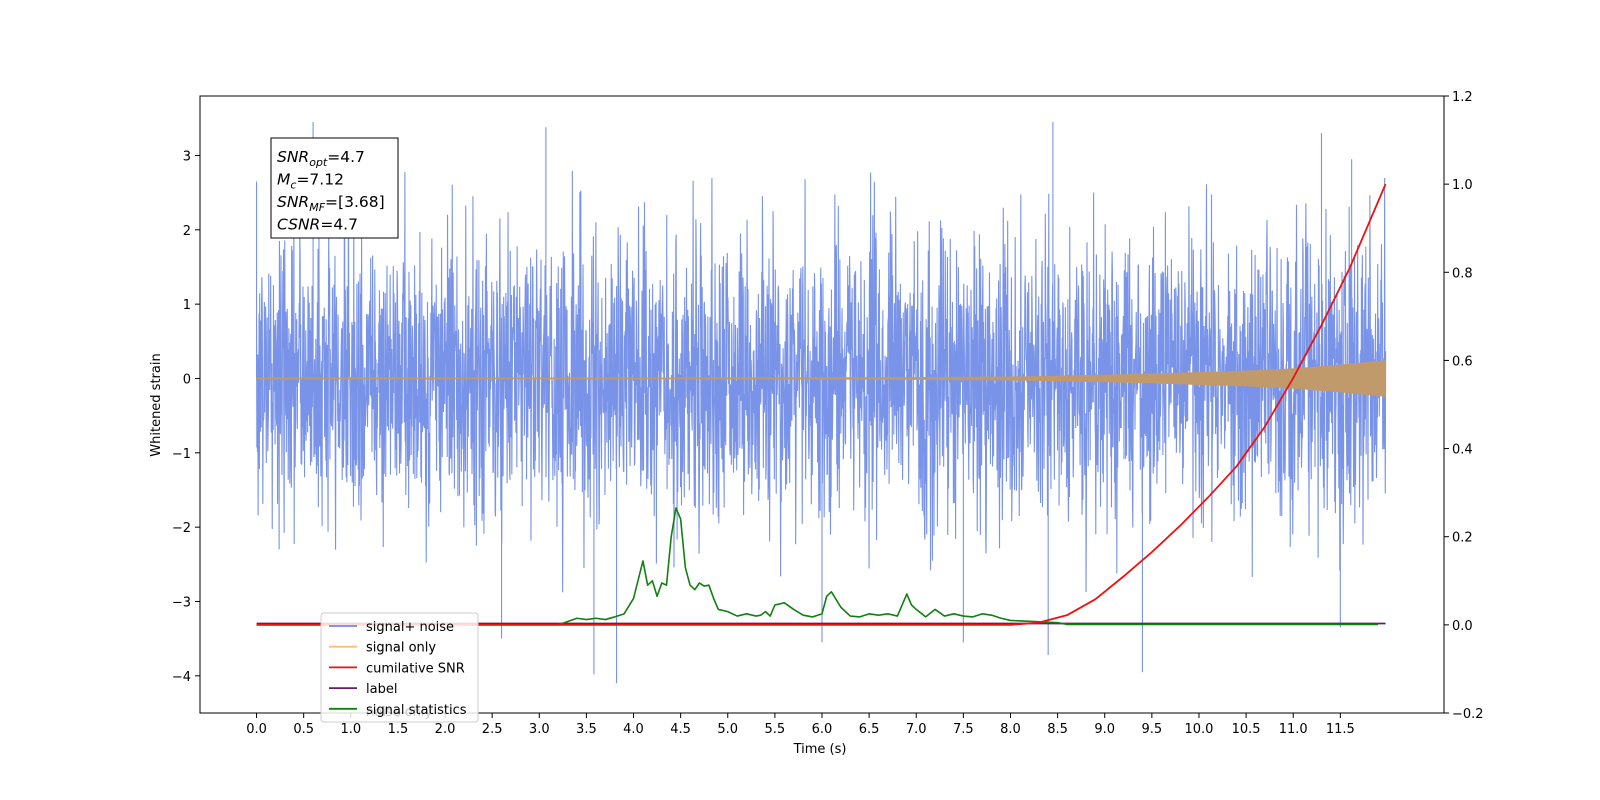 This screenshot has height=800, width=1600. Describe the element at coordinates (293, 185) in the screenshot. I see `info-line-subscript: c` at that location.